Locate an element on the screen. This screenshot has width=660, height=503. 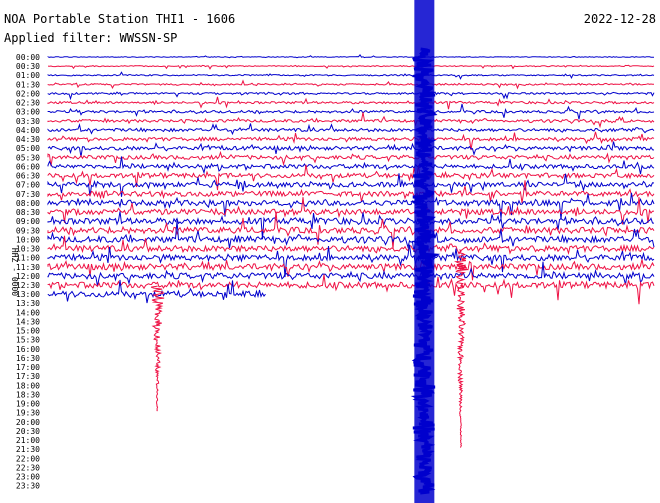
tick-label: 14:30 is located at coordinates (28, 321).